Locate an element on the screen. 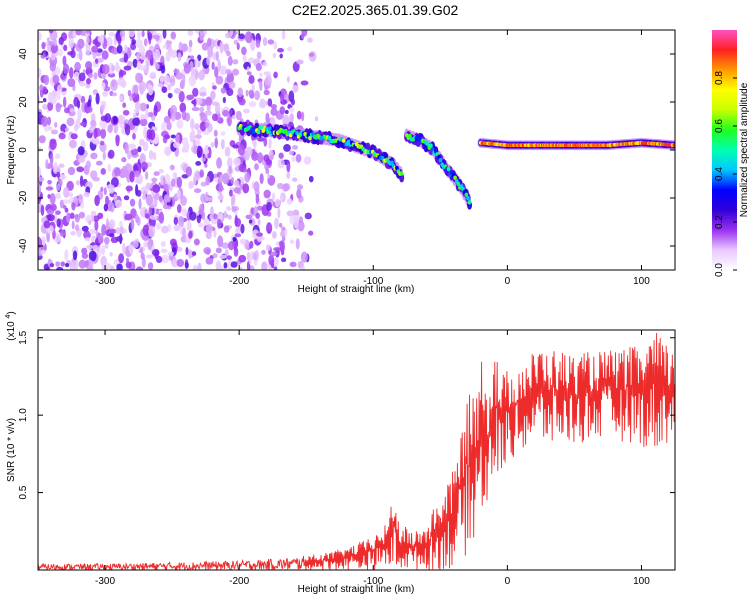 The width and height of the screenshot is (750, 600). signal-trace-branch is located at coordinates (438, 169).